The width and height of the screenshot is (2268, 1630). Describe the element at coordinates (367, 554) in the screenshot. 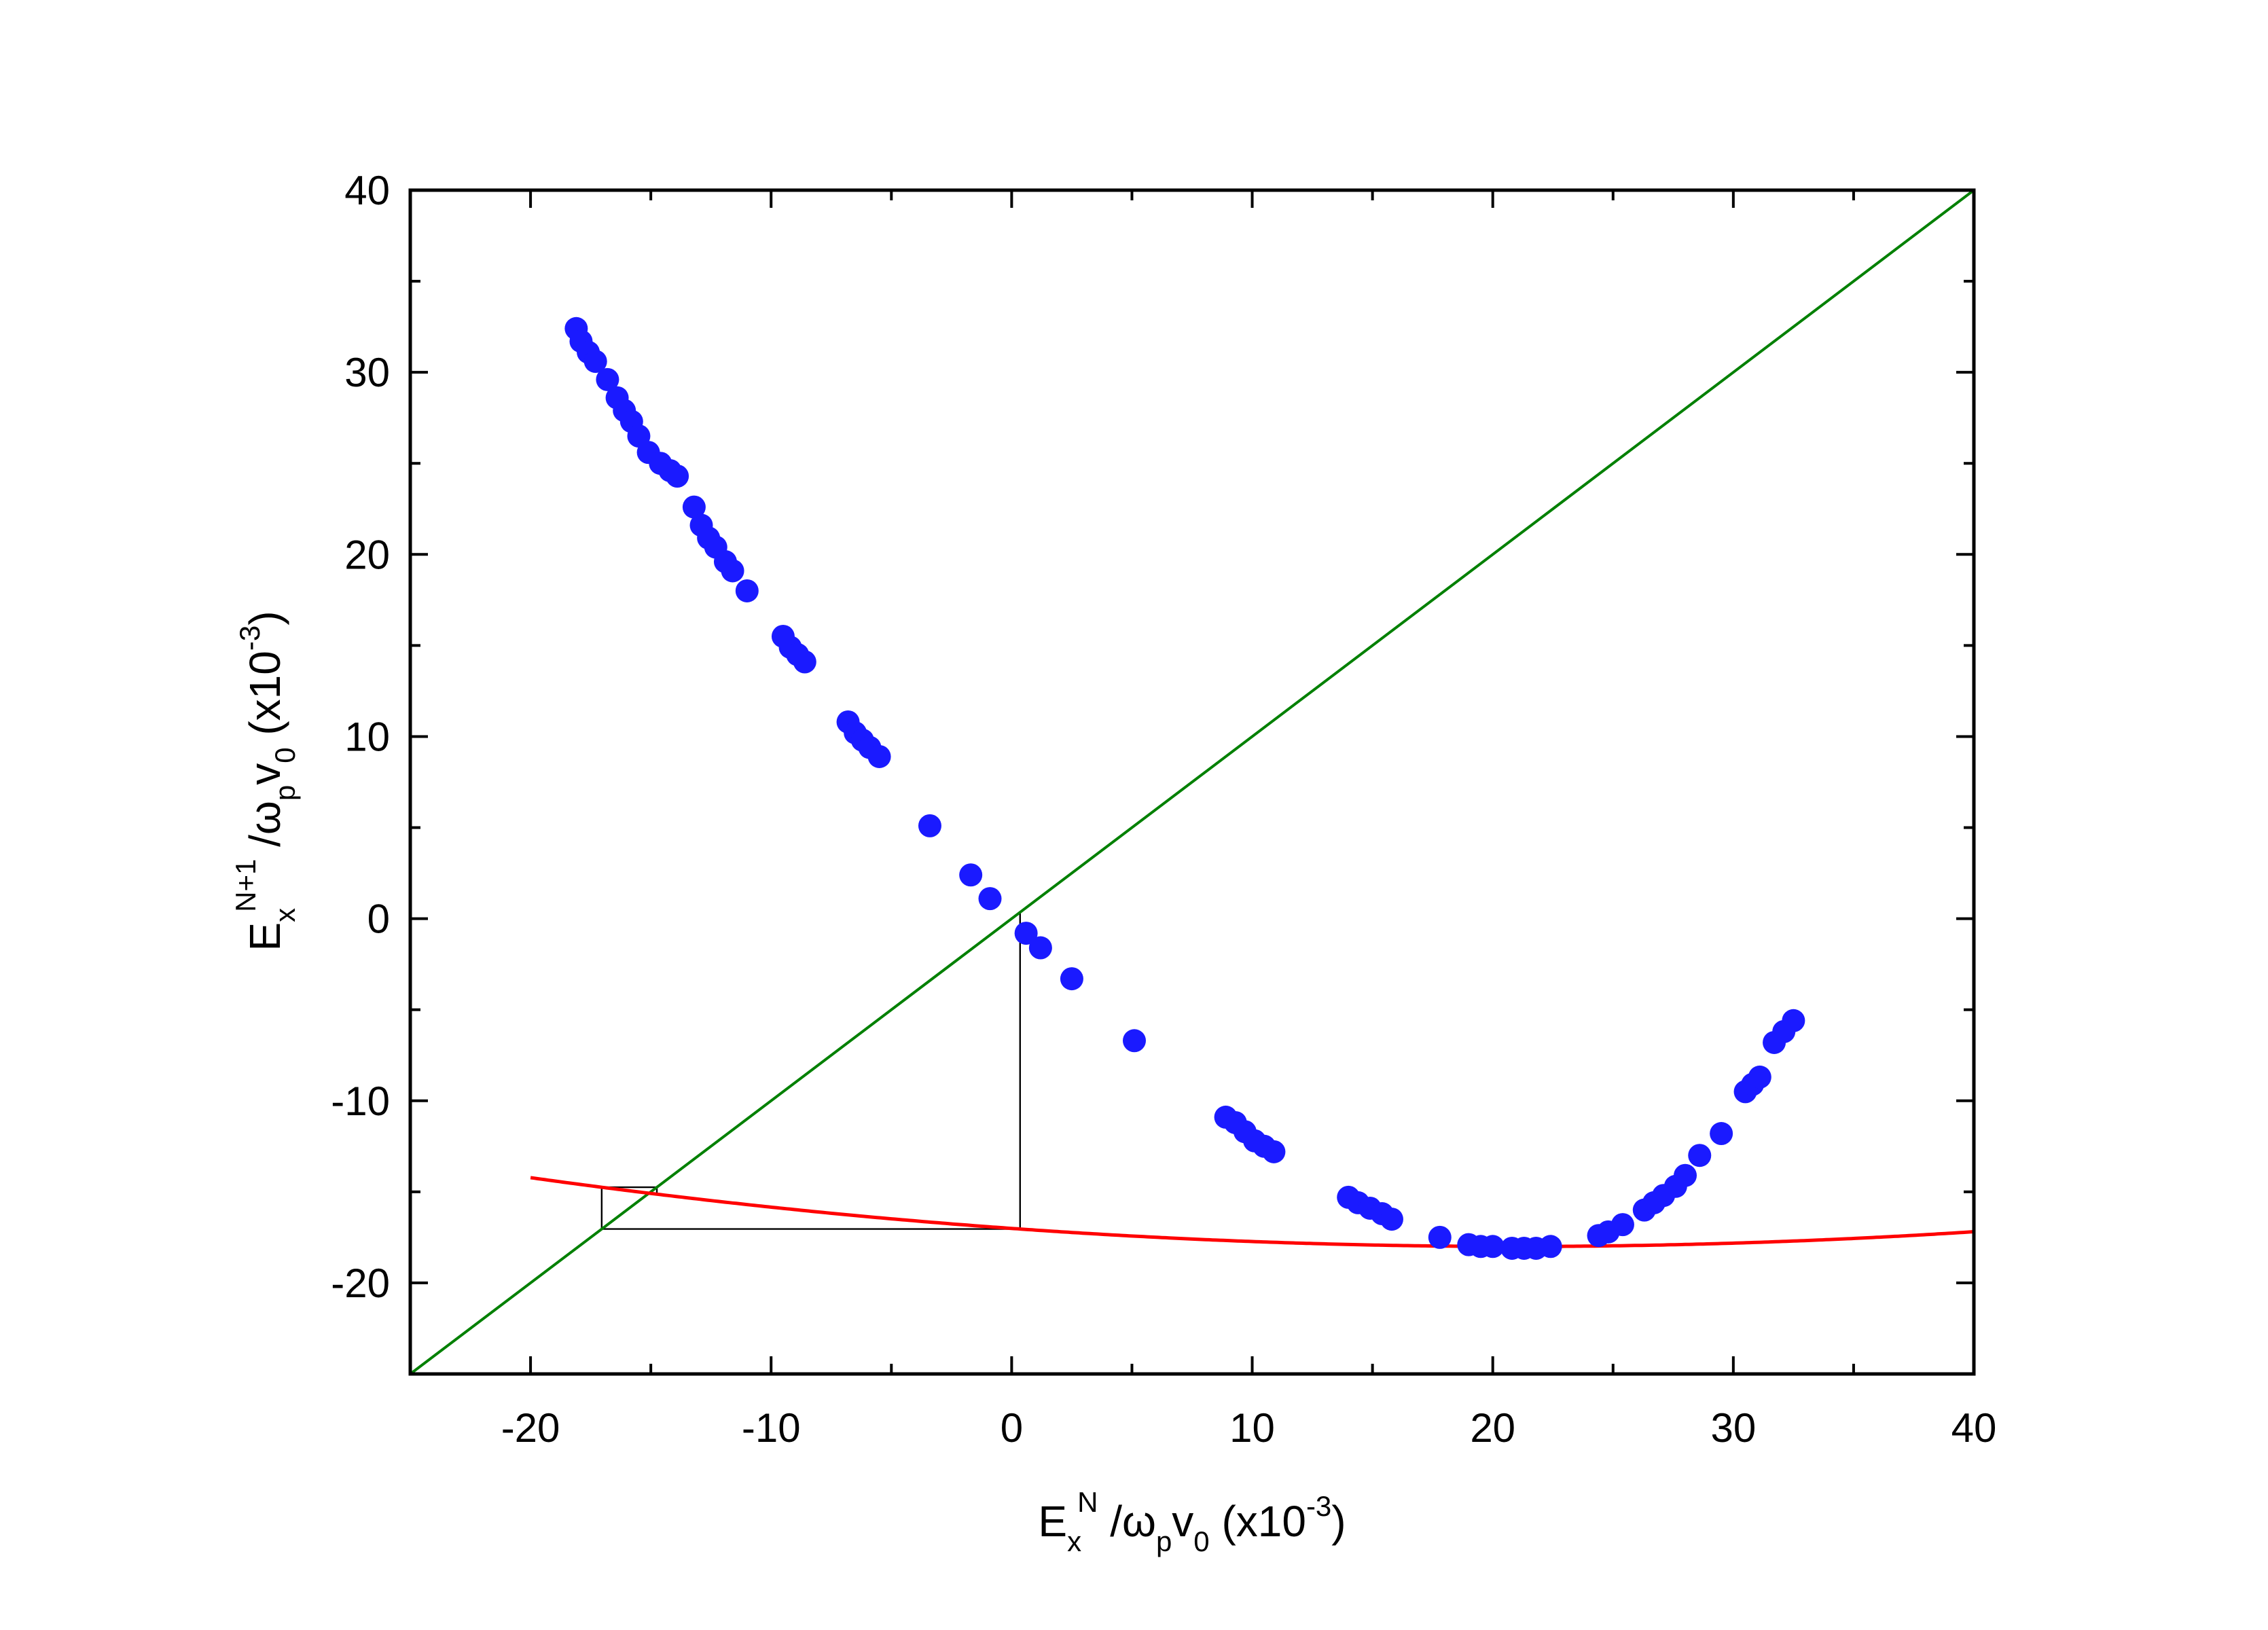

I see `y-tick-label: 20` at that location.